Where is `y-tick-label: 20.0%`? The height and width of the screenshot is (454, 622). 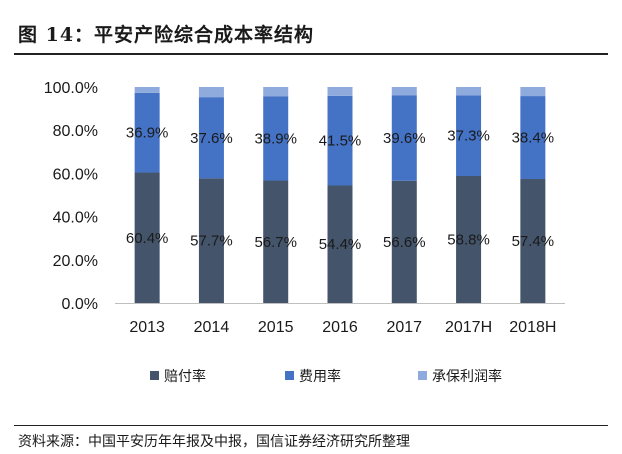
y-tick-label: 20.0% is located at coordinates (75, 261).